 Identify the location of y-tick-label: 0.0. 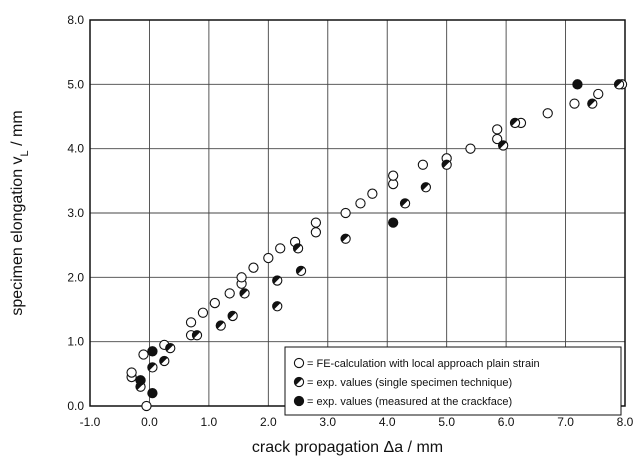
(75, 406).